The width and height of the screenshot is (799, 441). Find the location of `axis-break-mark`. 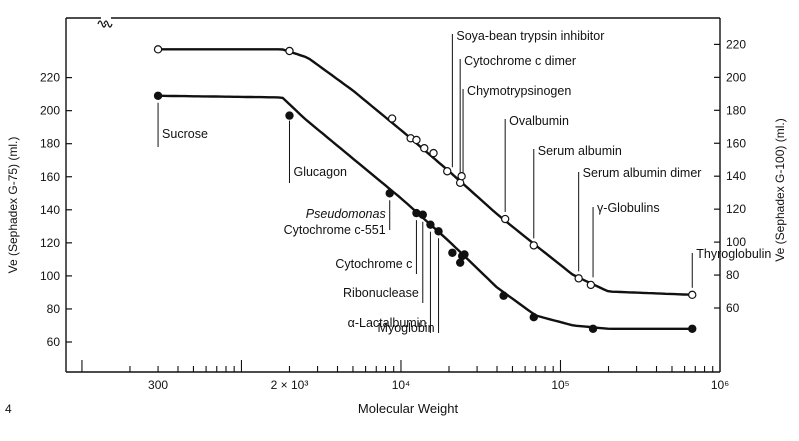

axis-break-mark is located at coordinates (105, 24).